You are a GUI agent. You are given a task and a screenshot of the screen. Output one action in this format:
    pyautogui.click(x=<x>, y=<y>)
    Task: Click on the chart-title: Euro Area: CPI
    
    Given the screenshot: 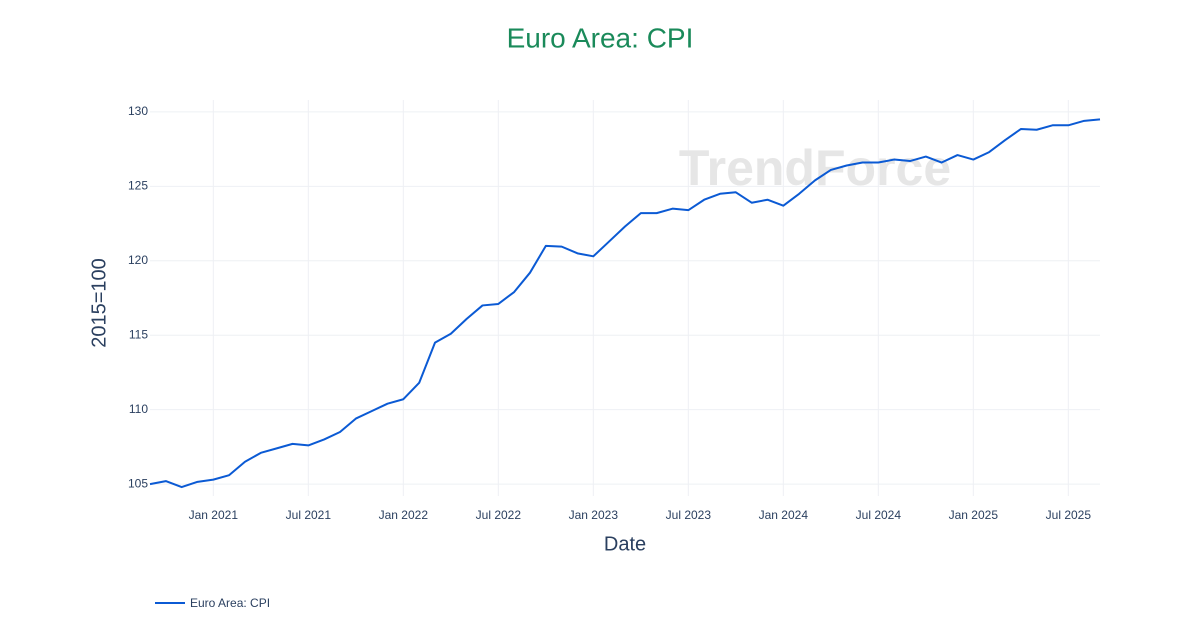 What is the action you would take?
    pyautogui.click(x=600, y=37)
    